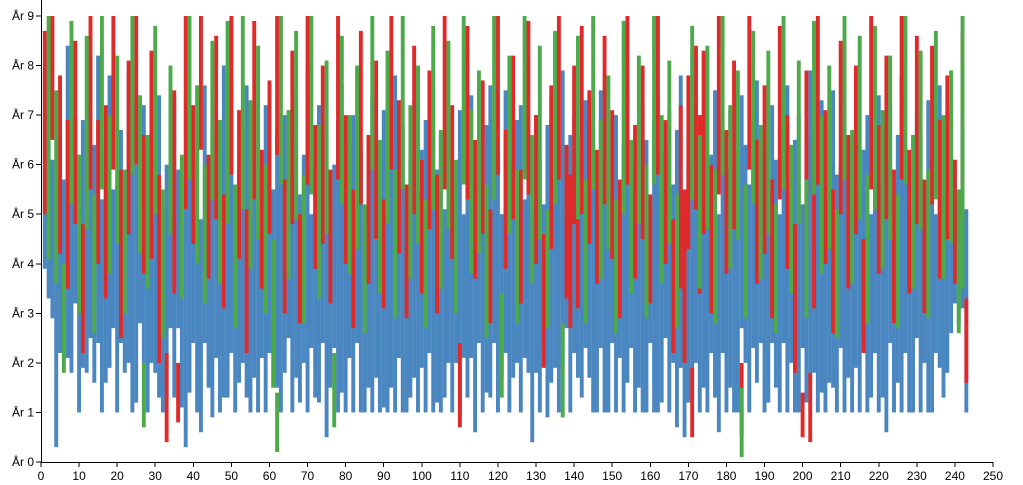  I want to click on x-tick-label: 60, so click(270, 476).